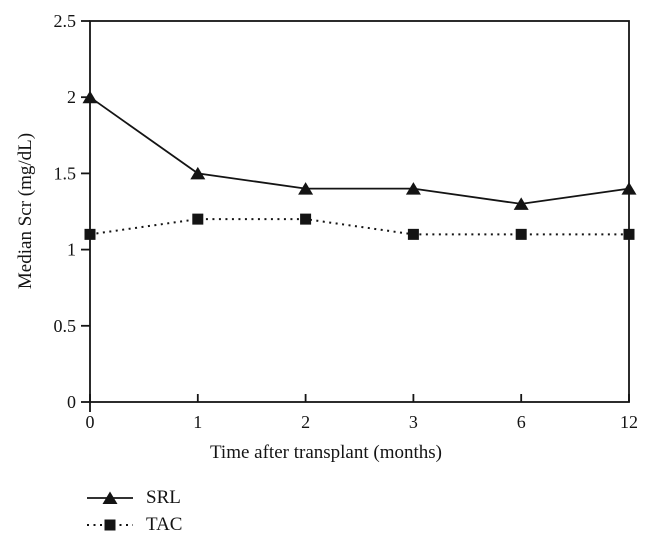 This screenshot has width=653, height=550. What do you see at coordinates (629, 422) in the screenshot?
I see `x-tick-label: 12` at bounding box center [629, 422].